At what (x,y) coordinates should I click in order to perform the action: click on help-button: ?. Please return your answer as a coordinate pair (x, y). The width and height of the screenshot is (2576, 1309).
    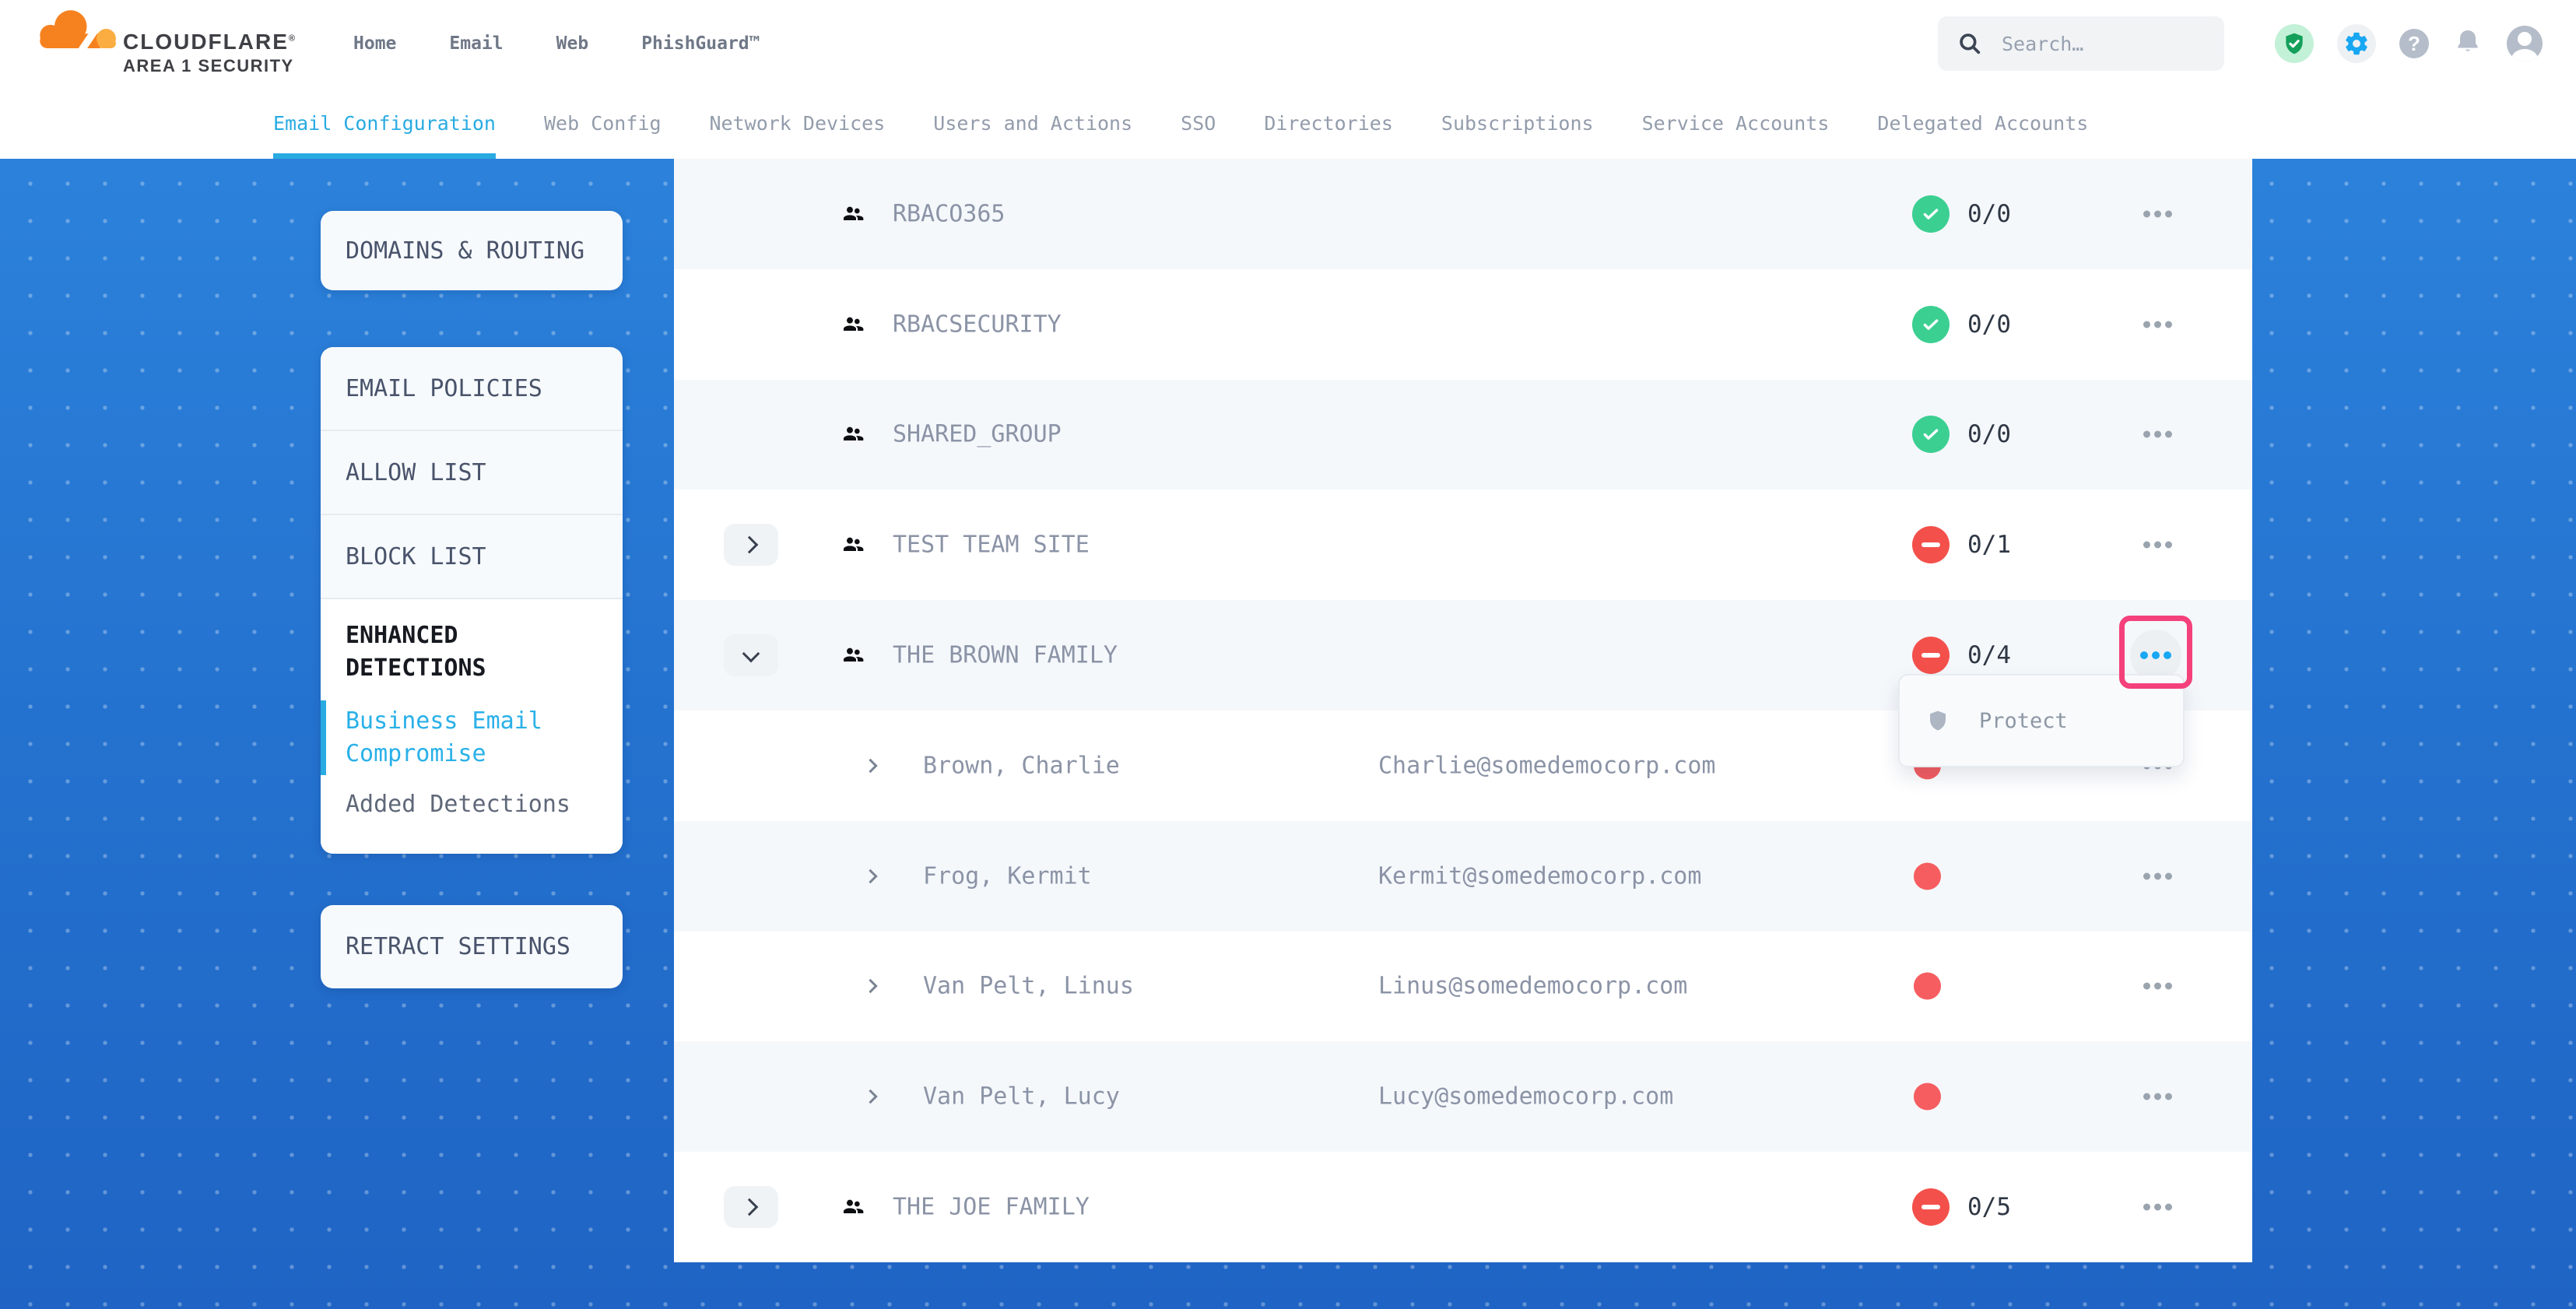
    Looking at the image, I should click on (2414, 43).